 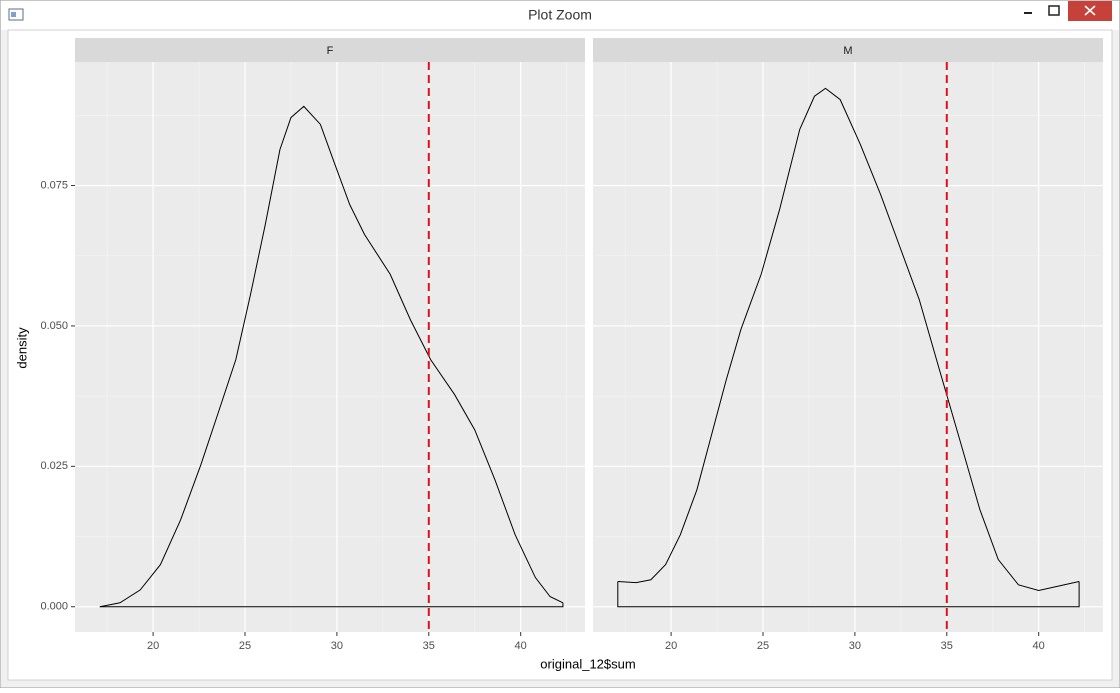 I want to click on strip-label: F, so click(x=330, y=51).